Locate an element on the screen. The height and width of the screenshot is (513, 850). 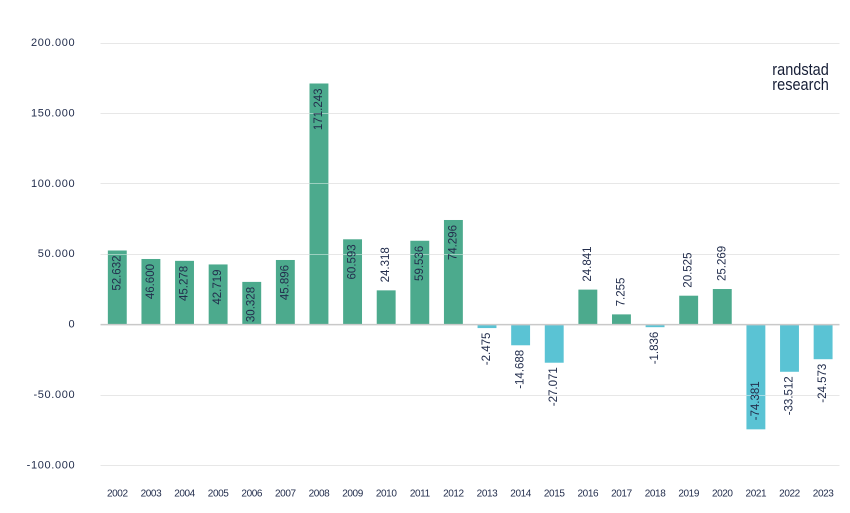
svg-text: -2.475 is located at coordinates (487, 349).